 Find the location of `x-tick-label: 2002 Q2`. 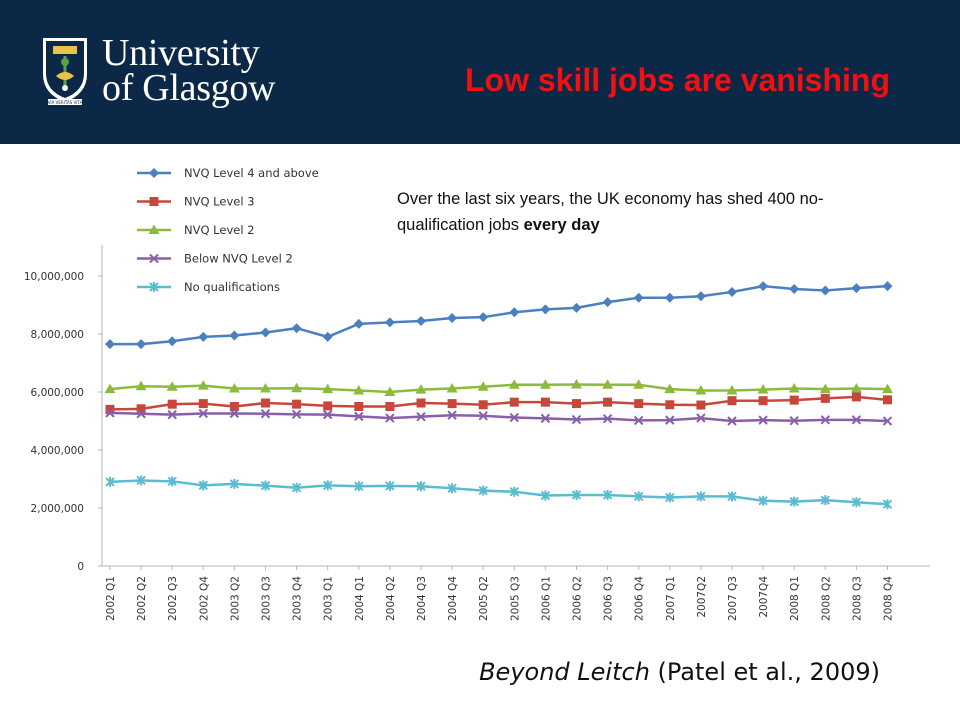

x-tick-label: 2002 Q2 is located at coordinates (142, 598).